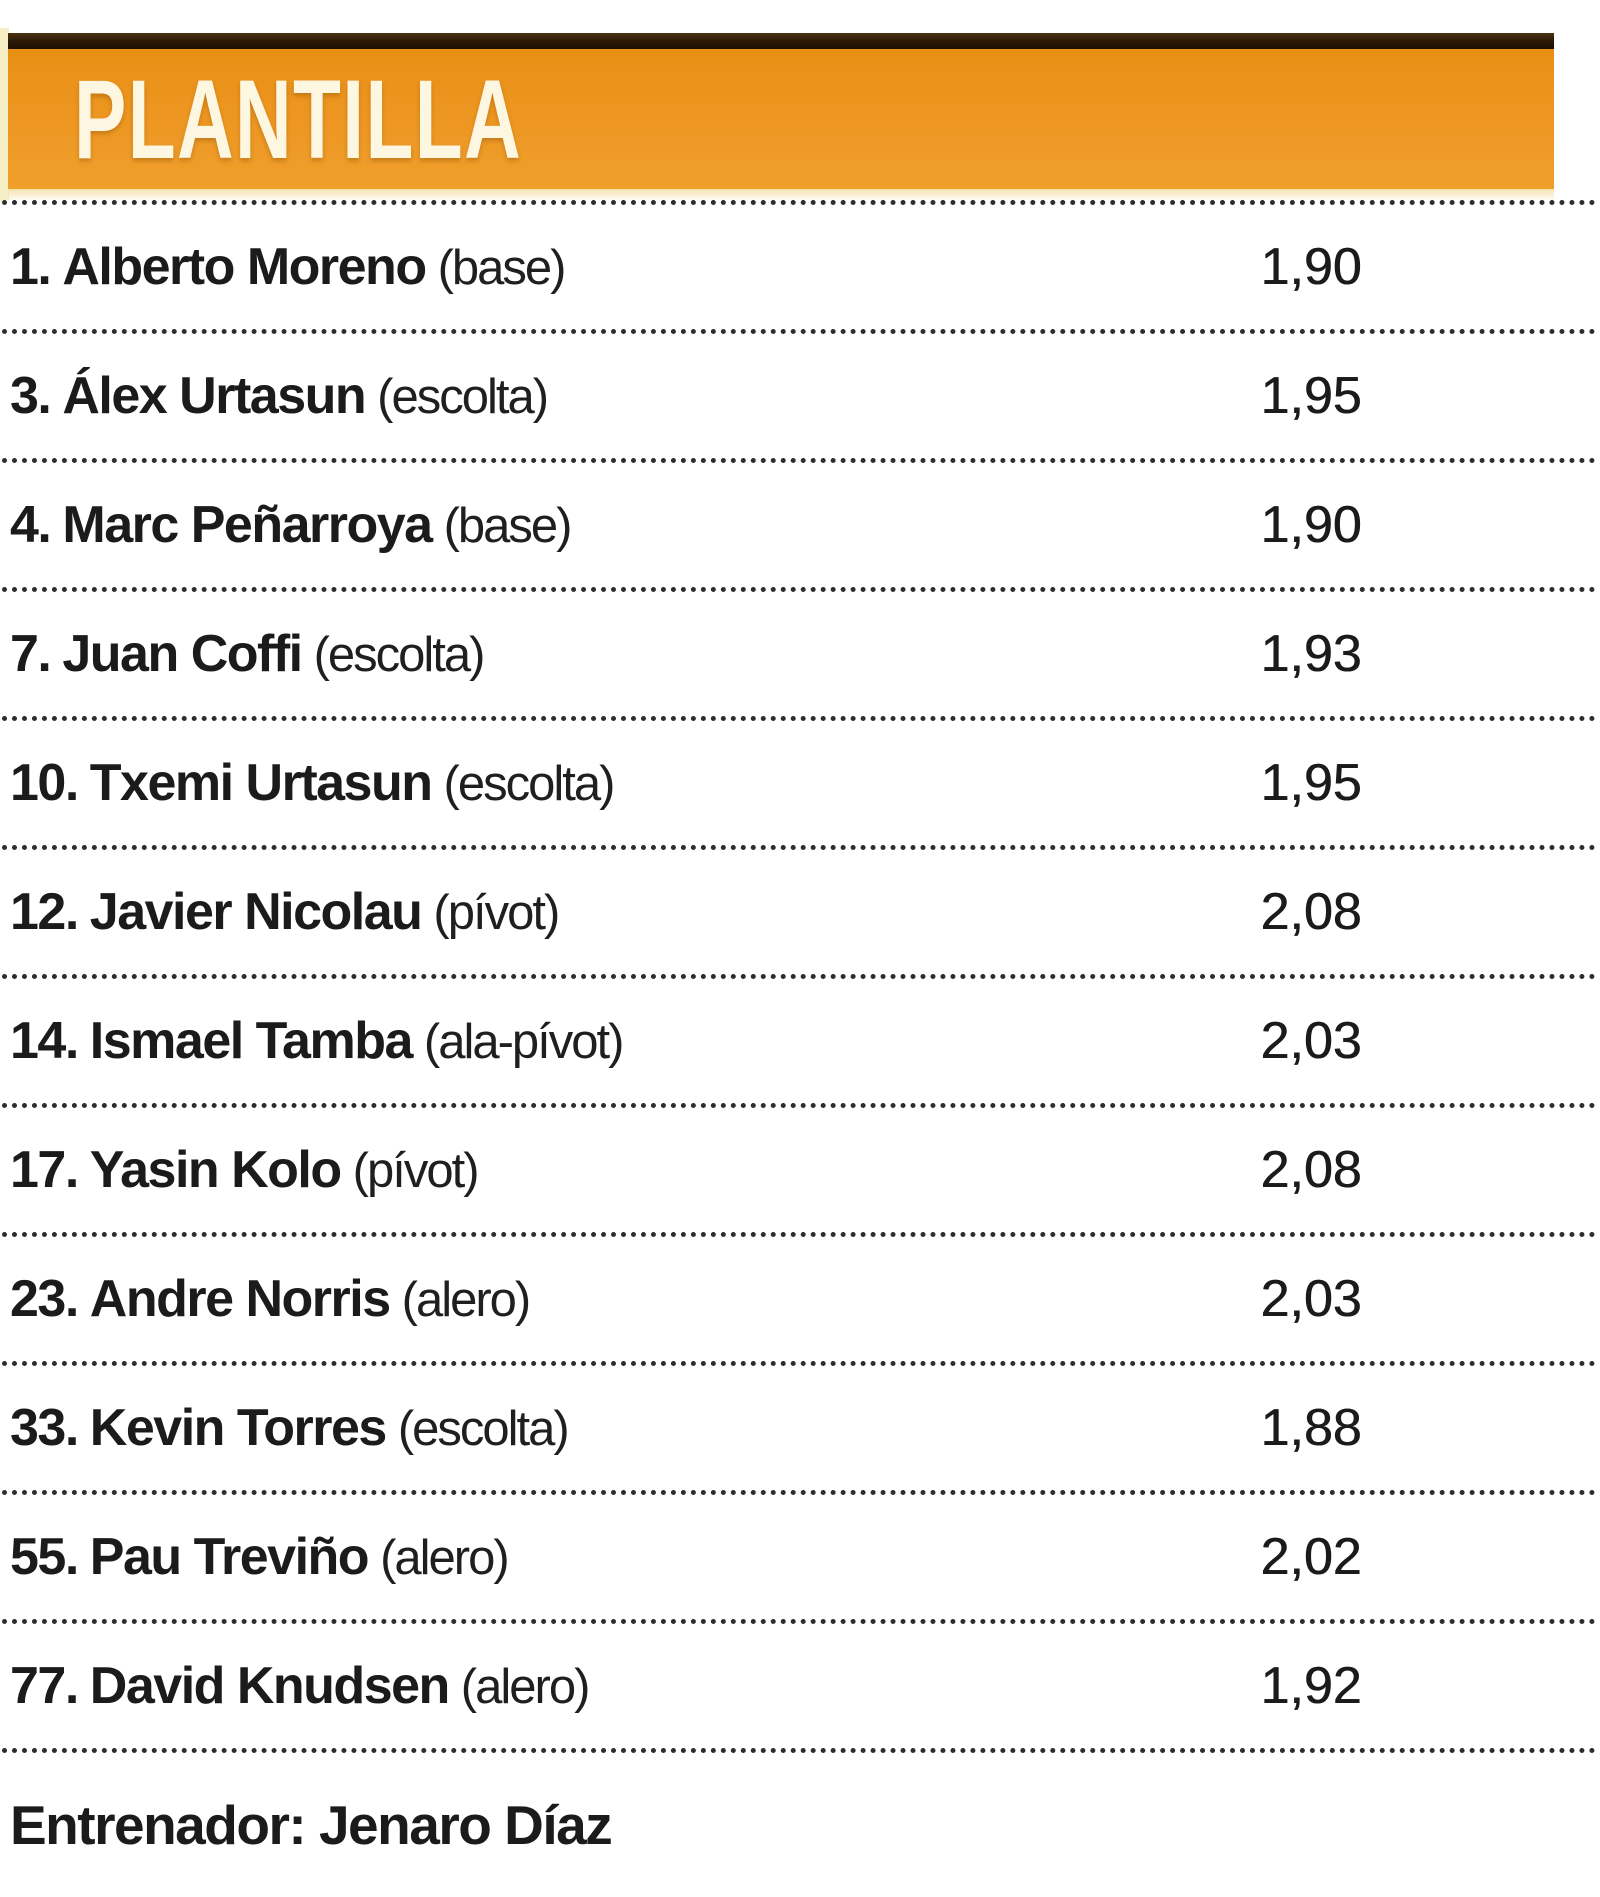 The width and height of the screenshot is (1600, 1897). What do you see at coordinates (244, 267) in the screenshot?
I see `player-name: Alberto Moreno` at bounding box center [244, 267].